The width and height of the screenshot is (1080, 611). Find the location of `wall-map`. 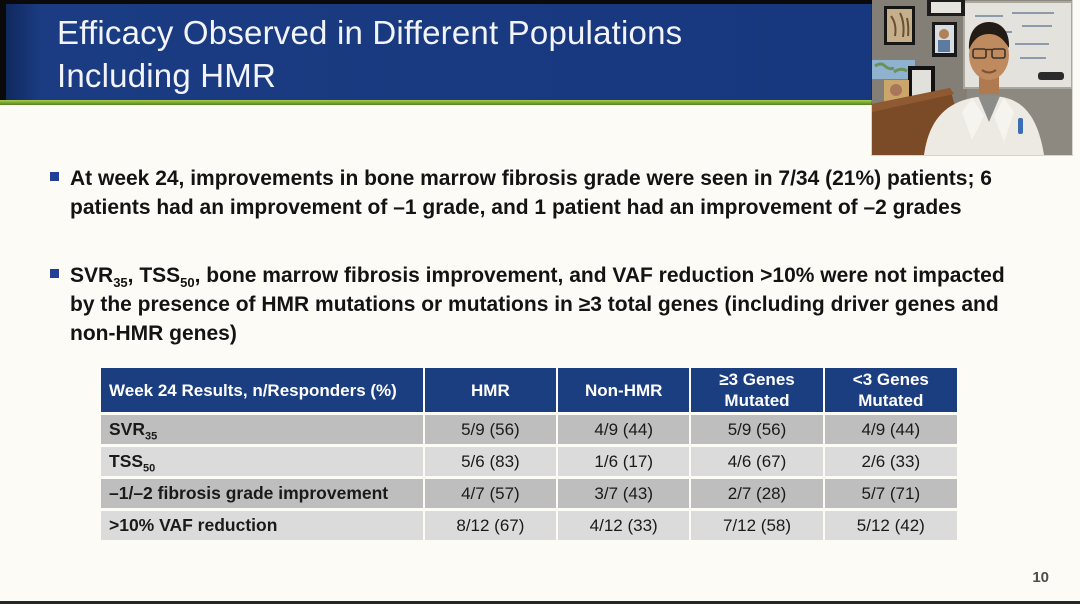

wall-map is located at coordinates (893, 69).